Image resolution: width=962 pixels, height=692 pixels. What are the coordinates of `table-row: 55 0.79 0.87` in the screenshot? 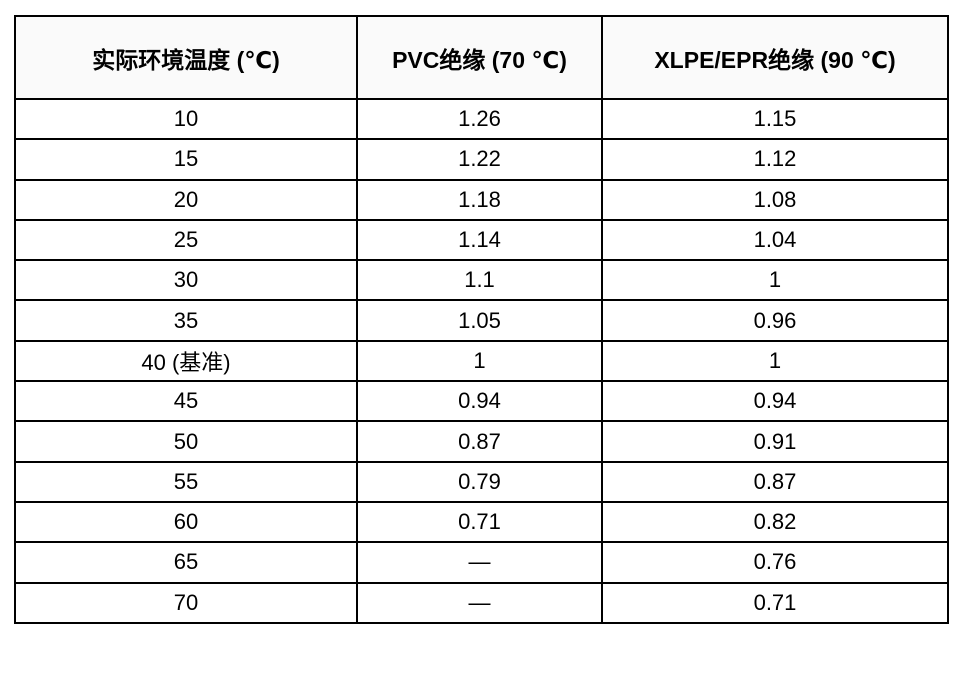 It's located at (481, 481).